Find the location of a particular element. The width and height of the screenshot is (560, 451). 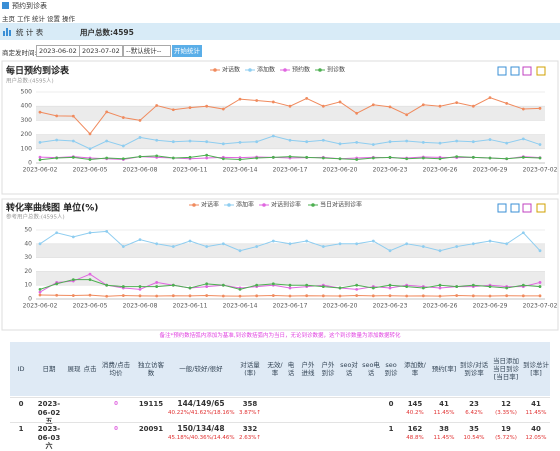

end-date: 2023-07-02 is located at coordinates (101, 51).